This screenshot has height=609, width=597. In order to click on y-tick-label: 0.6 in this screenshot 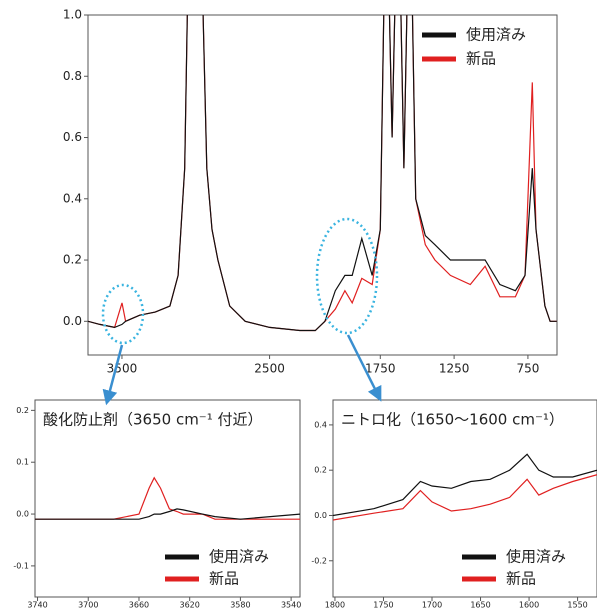, I will do `click(72, 137)`.